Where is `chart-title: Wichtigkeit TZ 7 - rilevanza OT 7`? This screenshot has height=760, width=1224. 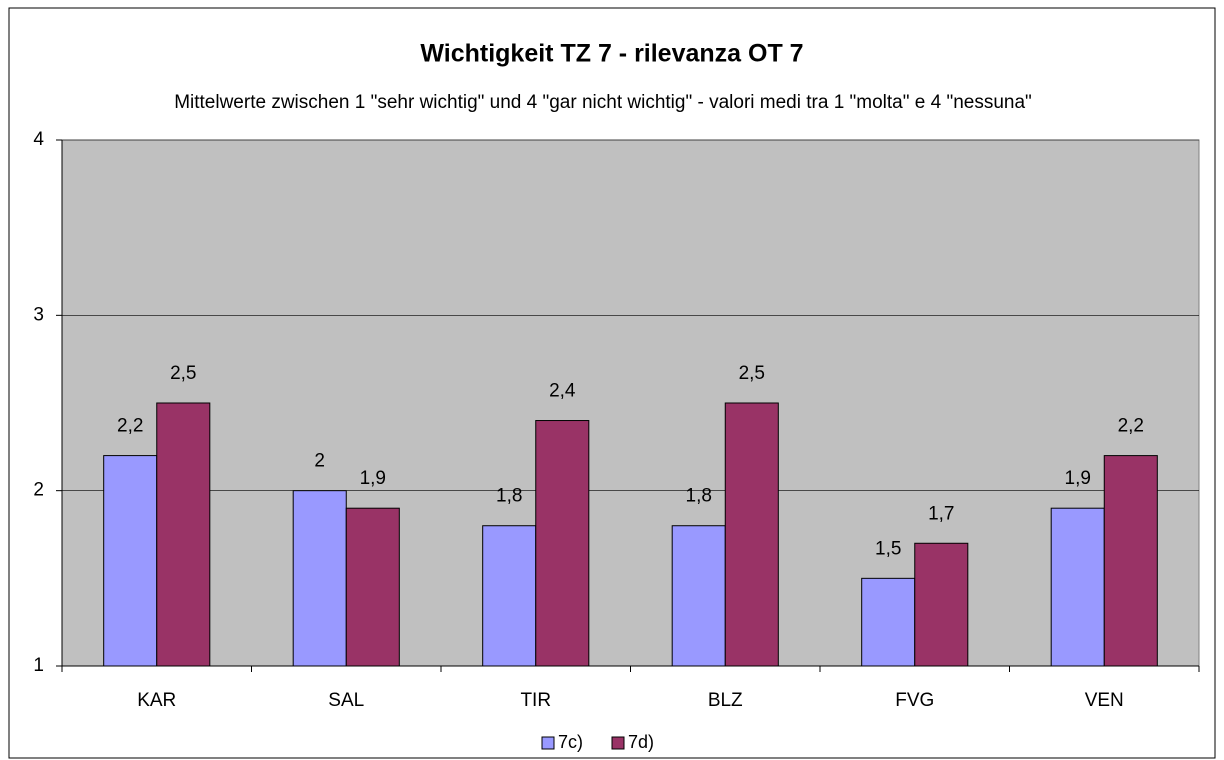
chart-title: Wichtigkeit TZ 7 - rilevanza OT 7 is located at coordinates (611, 54).